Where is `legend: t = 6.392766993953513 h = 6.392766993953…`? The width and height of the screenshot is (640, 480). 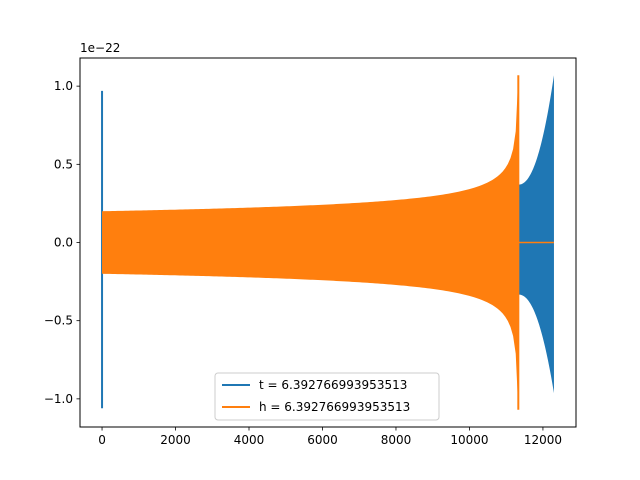
legend: t = 6.392766993953513 h = 6.392766993953… is located at coordinates (327, 396).